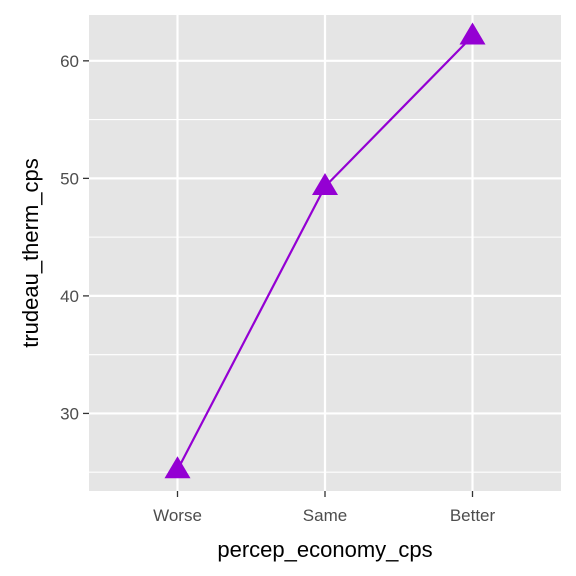 The image size is (576, 576). What do you see at coordinates (177, 515) in the screenshot?
I see `x-tick-label: Worse` at bounding box center [177, 515].